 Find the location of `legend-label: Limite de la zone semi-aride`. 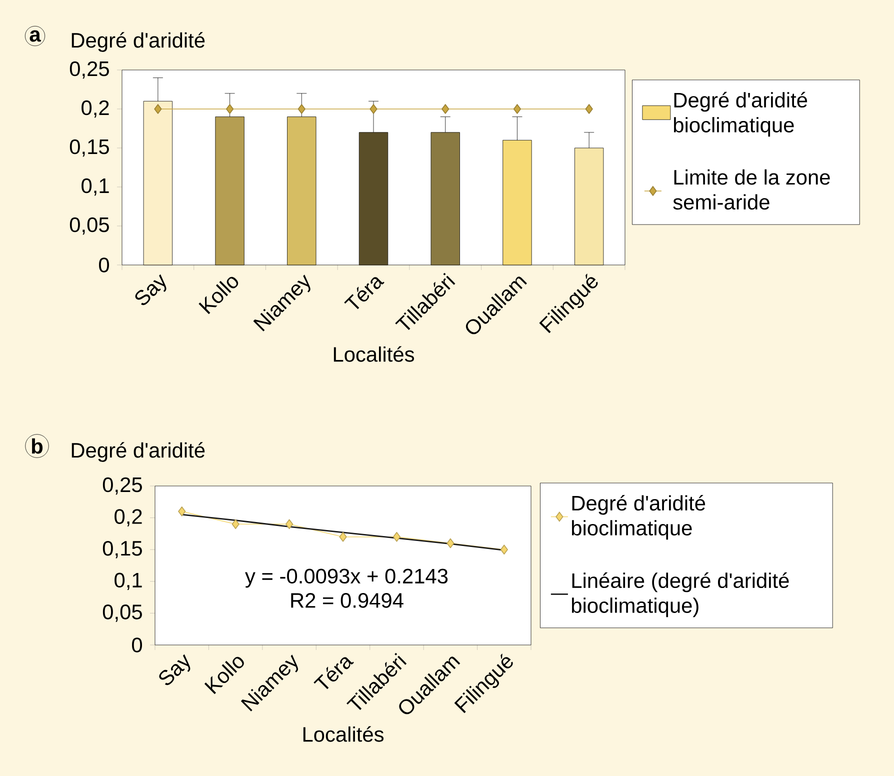

legend-label: Limite de la zone semi-aride is located at coordinates (751, 189).